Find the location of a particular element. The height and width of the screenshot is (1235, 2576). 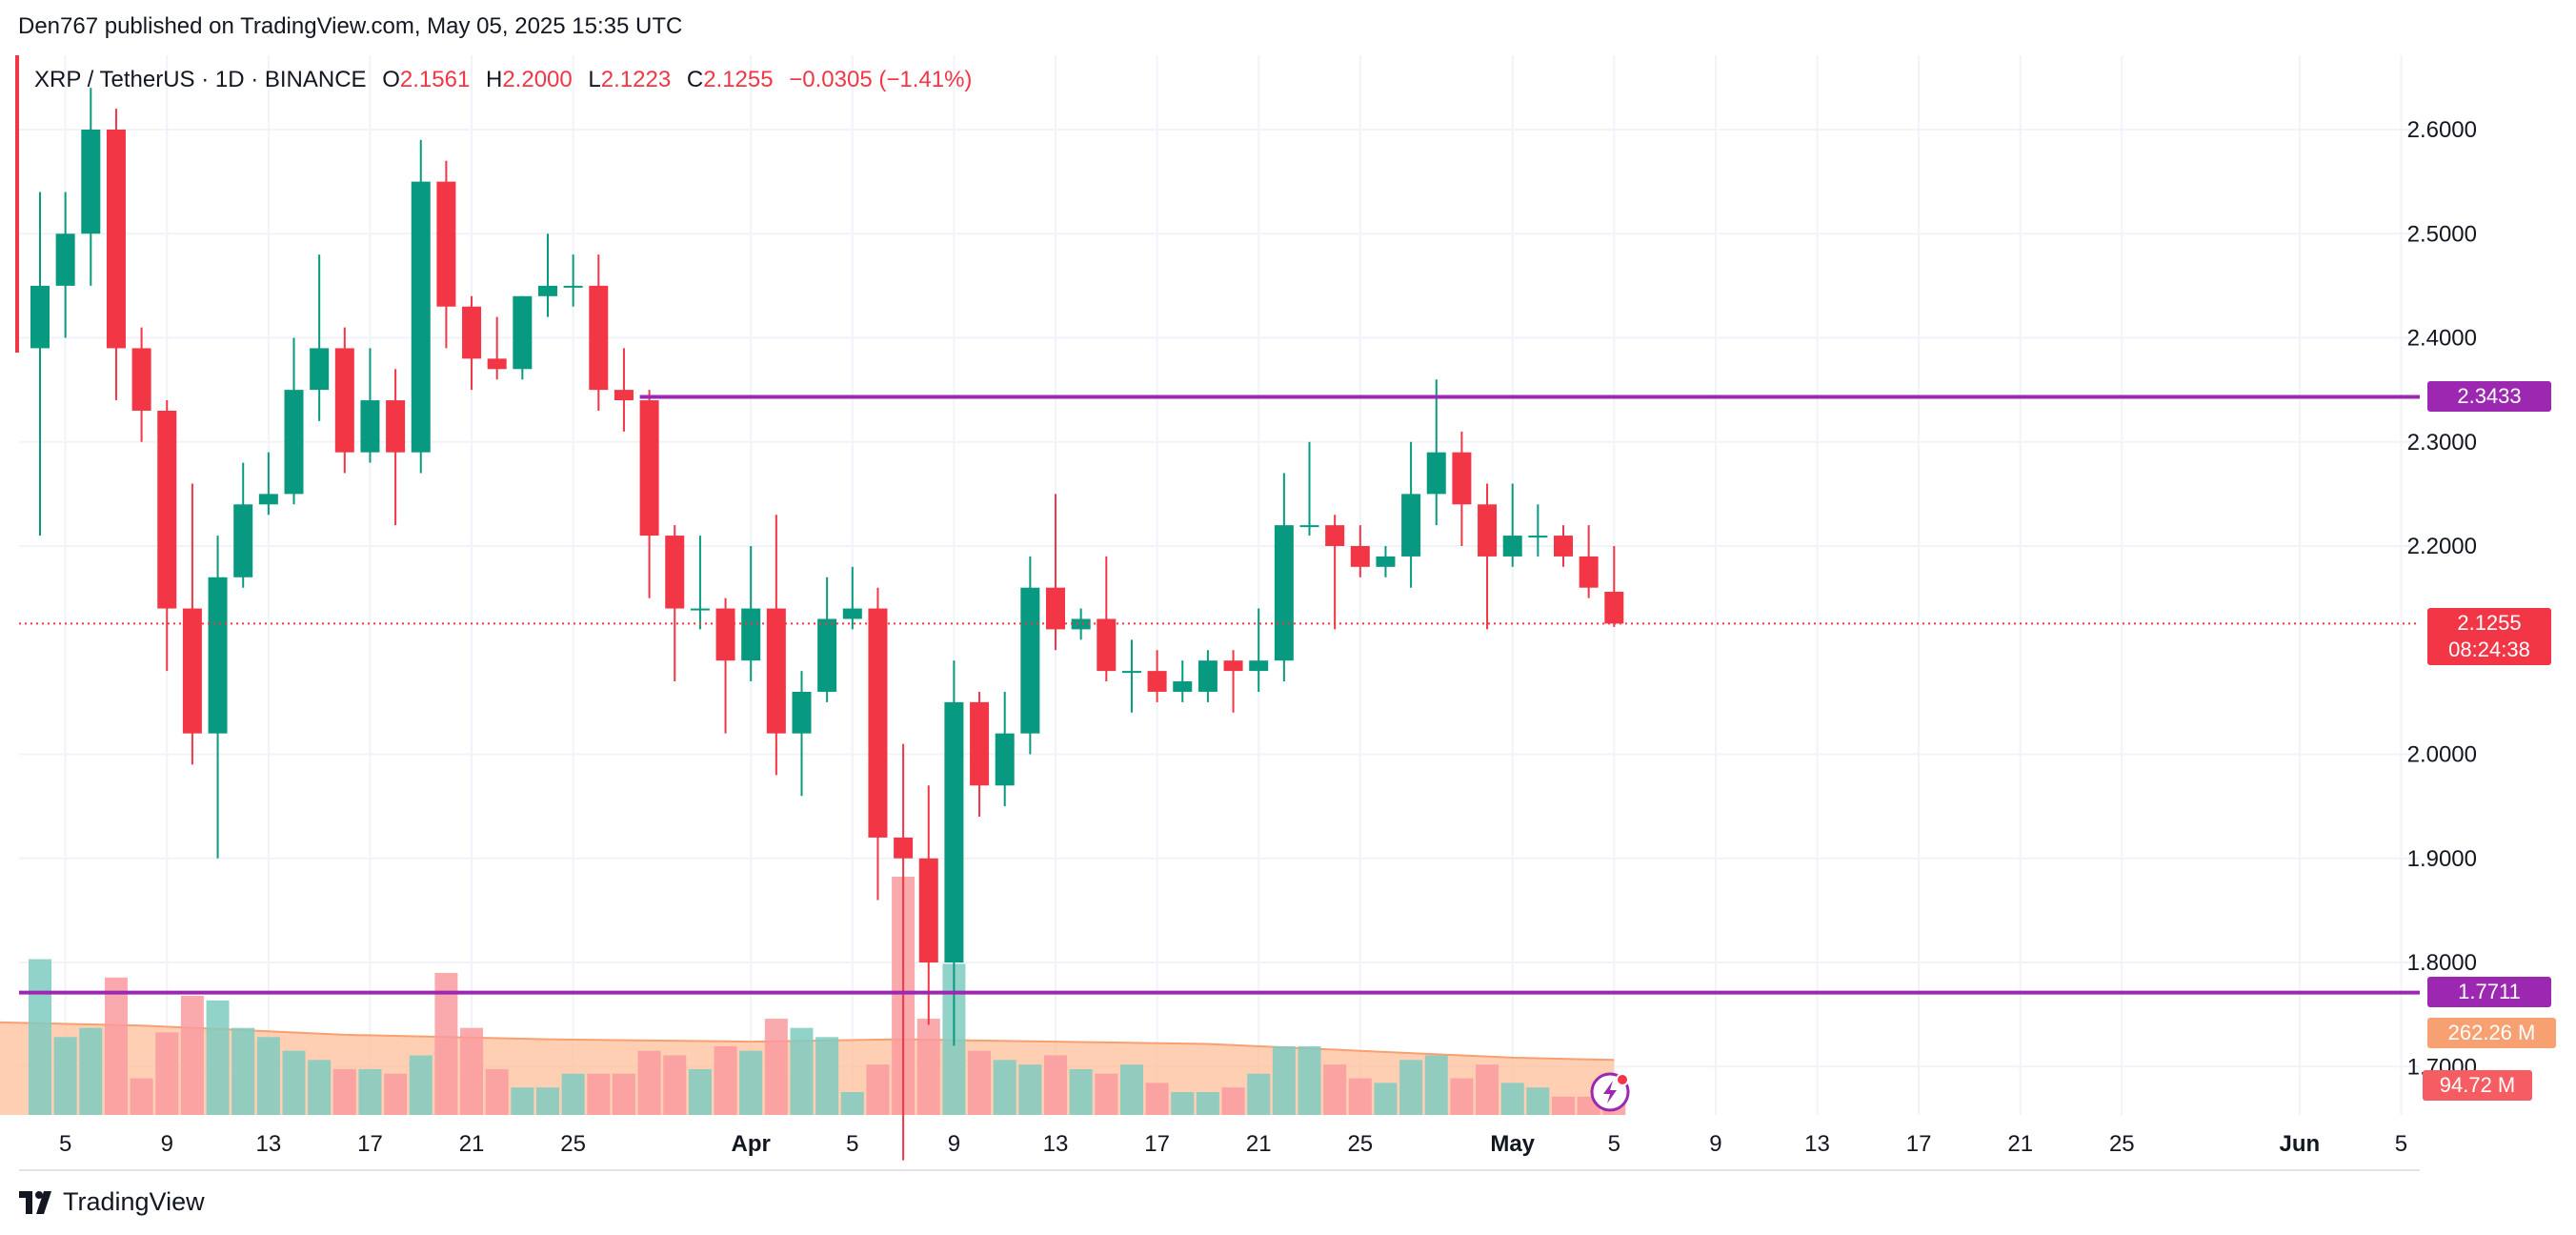

high-label: H is located at coordinates (494, 79).